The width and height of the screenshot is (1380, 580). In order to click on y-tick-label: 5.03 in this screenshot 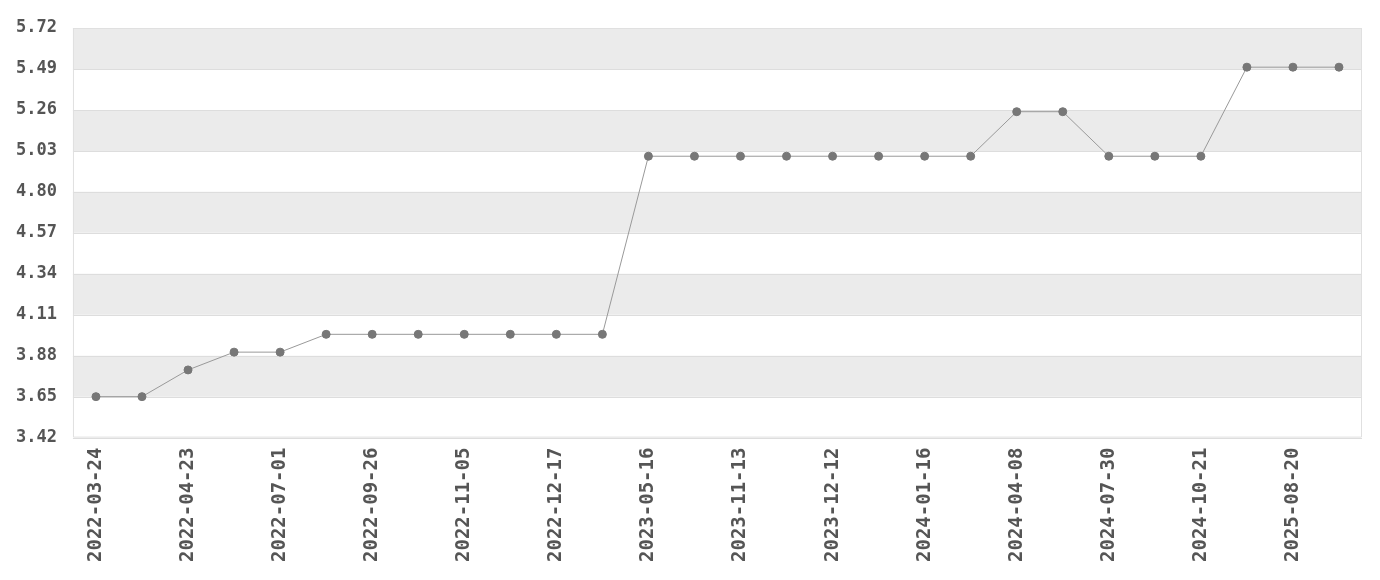, I will do `click(36, 149)`.